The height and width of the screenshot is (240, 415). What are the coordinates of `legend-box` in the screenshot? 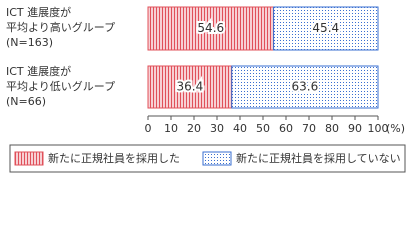 It's located at (207, 158).